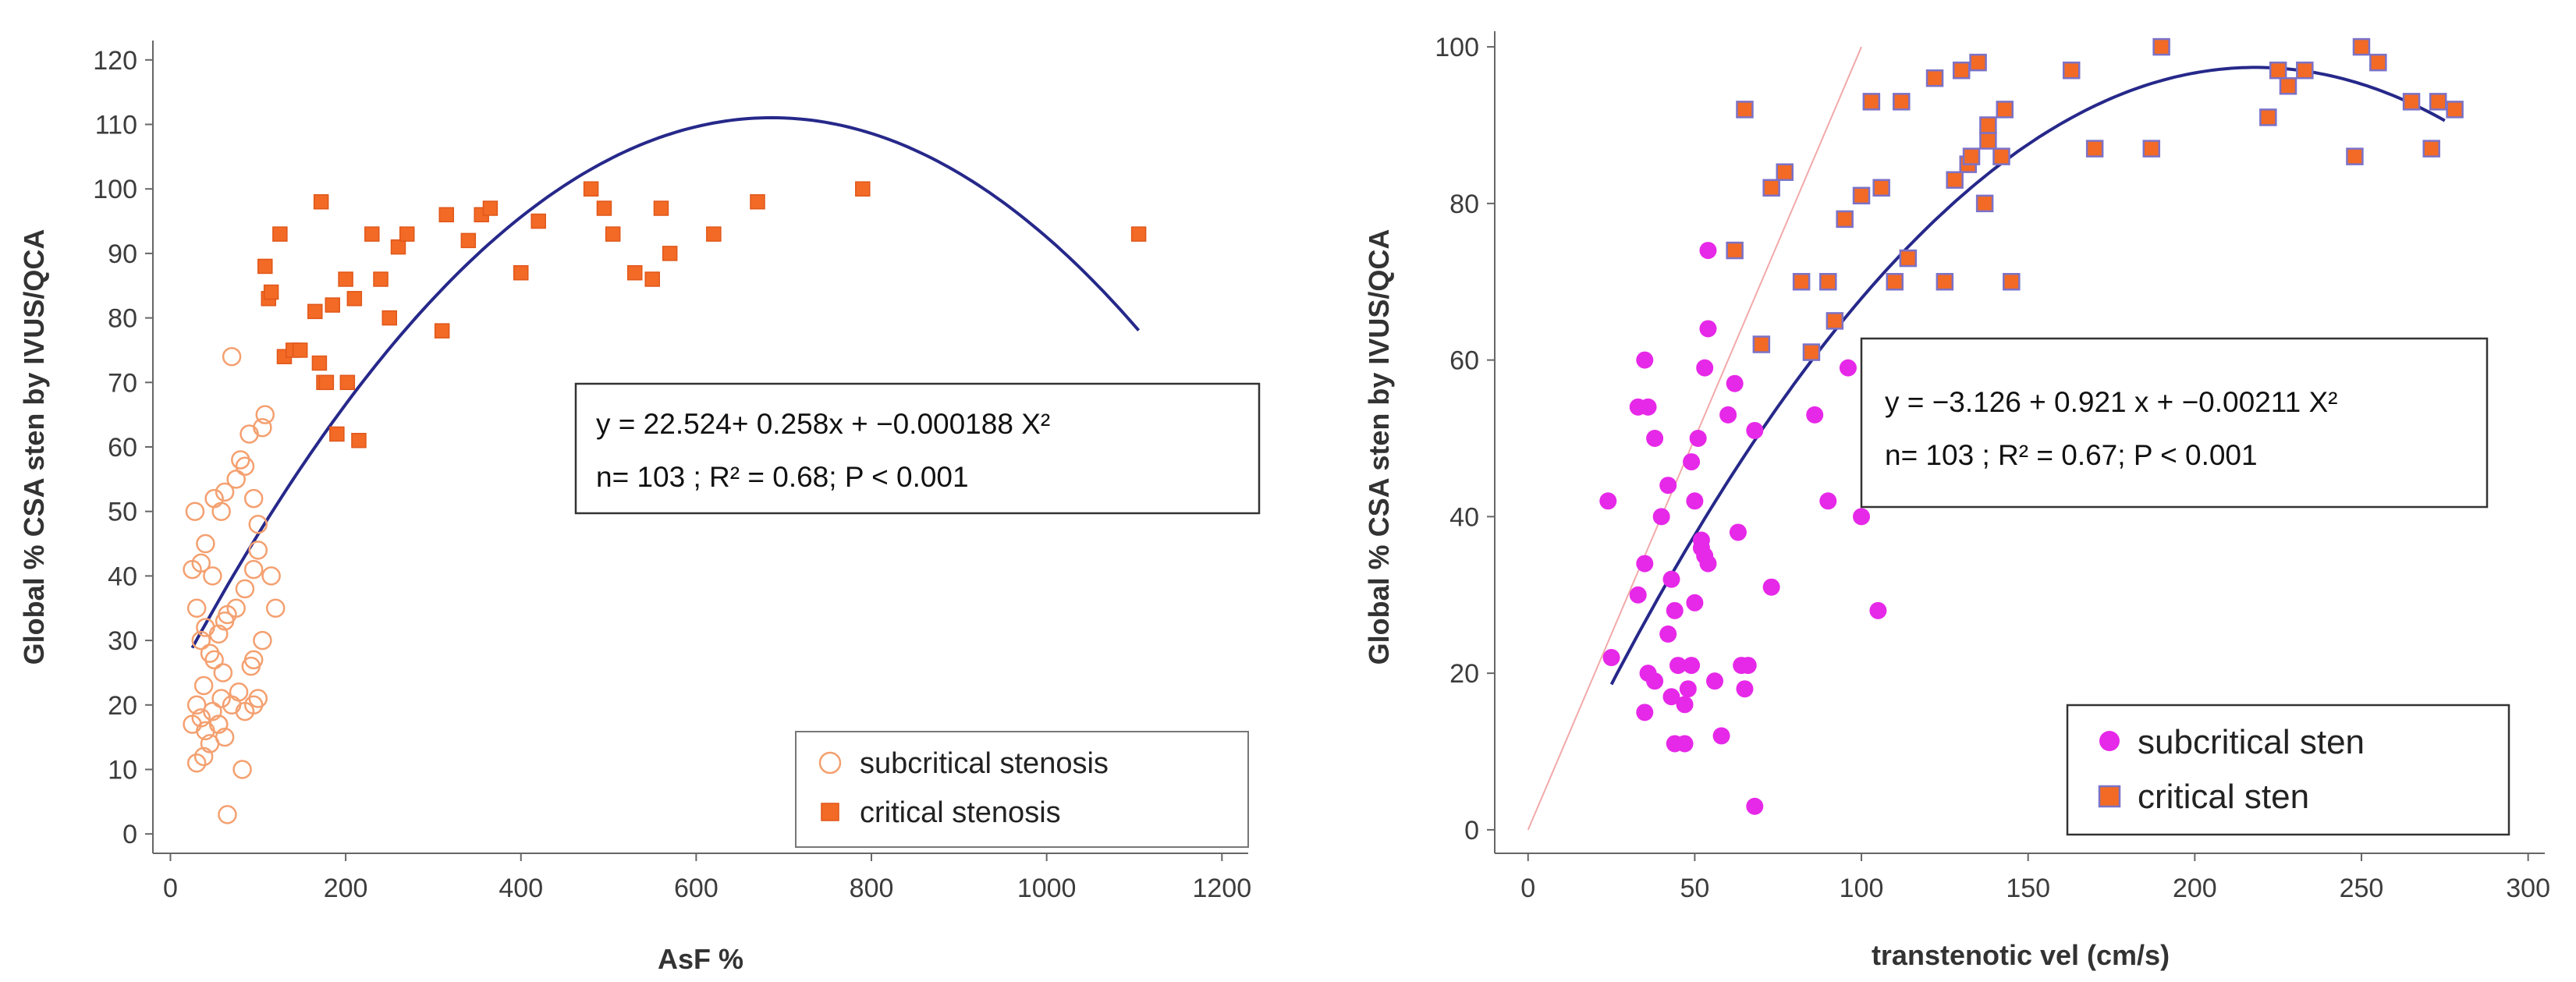 The width and height of the screenshot is (2576, 982). I want to click on x-tick-label: 100, so click(1862, 888).